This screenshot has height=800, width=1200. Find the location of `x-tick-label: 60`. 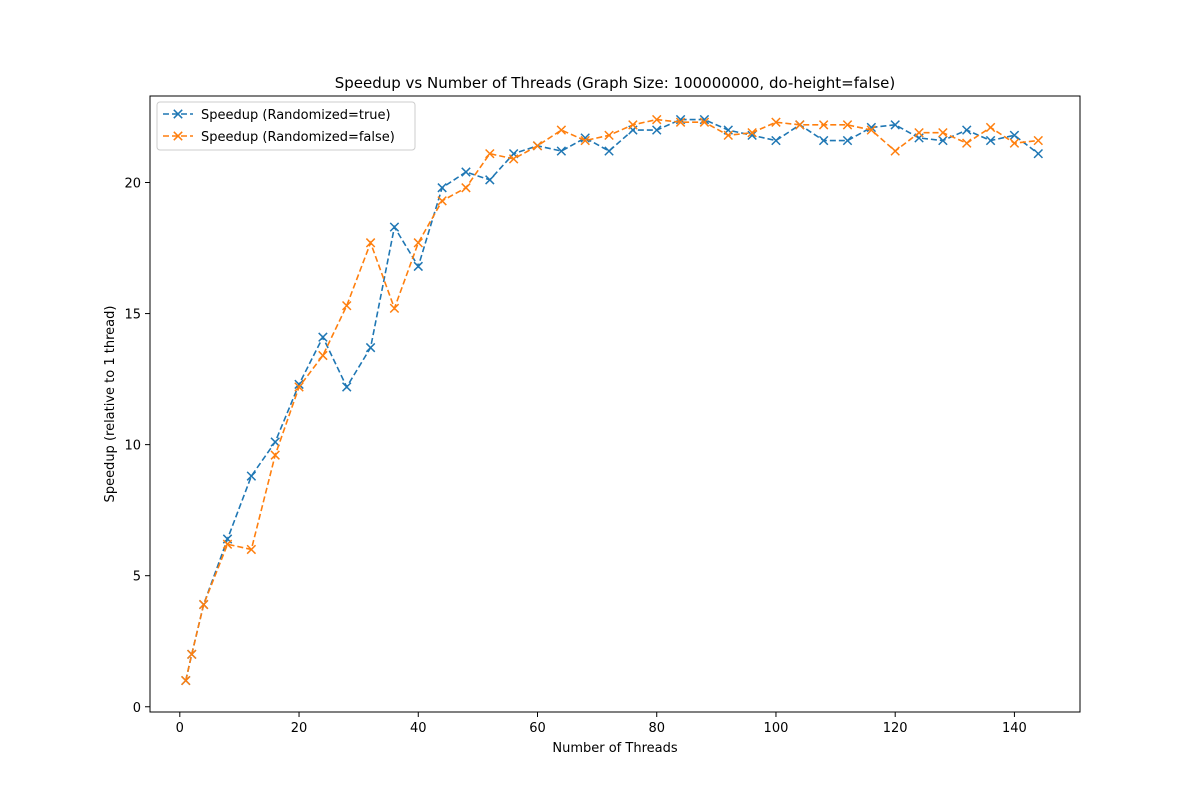

x-tick-label: 60 is located at coordinates (537, 728).